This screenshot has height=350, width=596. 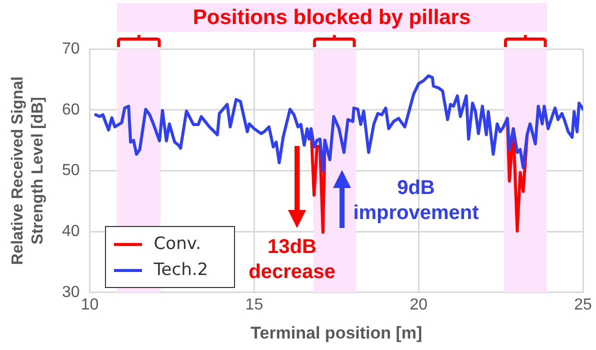 I want to click on annotation: 9dB improvement, so click(x=416, y=201).